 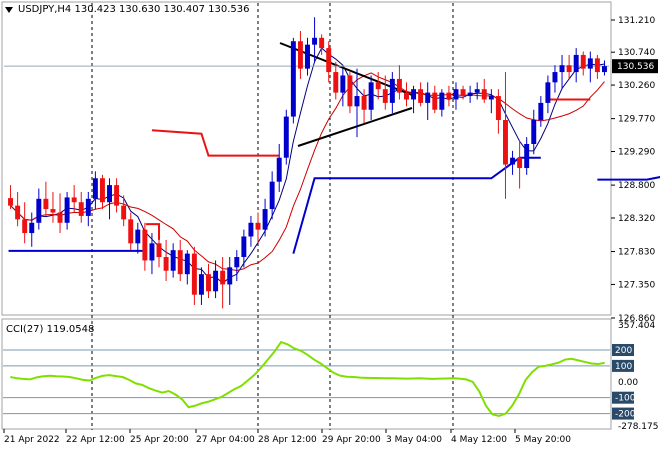 I want to click on cci-tick-label: 100, so click(x=623, y=367).